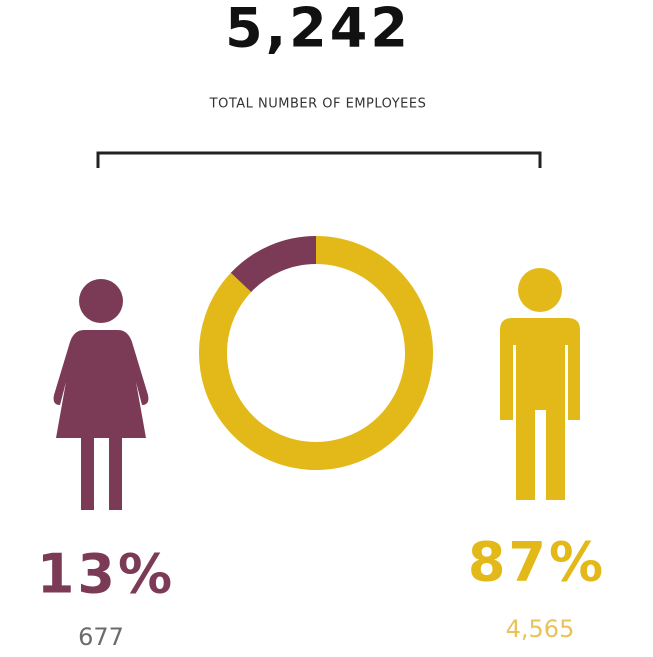 This screenshot has width=653, height=657. I want to click on bracket, so click(319, 159).